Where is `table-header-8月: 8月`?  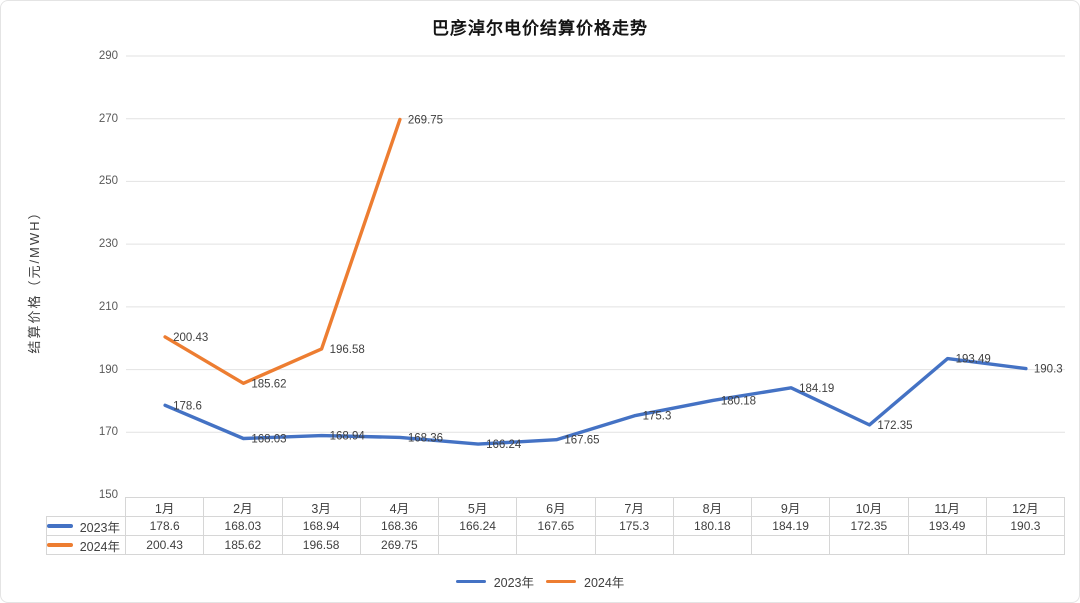
table-header-8月: 8月 is located at coordinates (712, 507).